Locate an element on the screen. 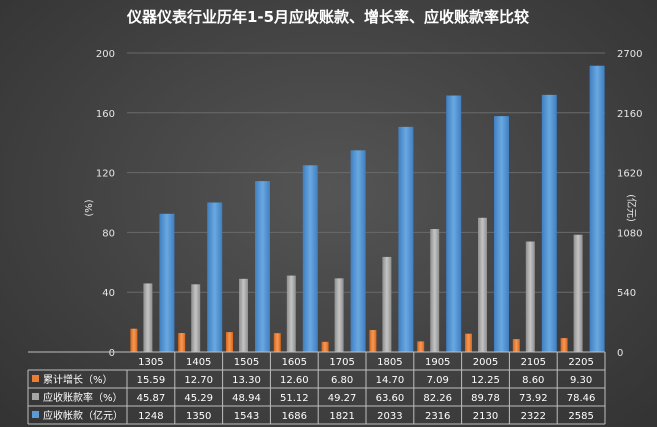 This screenshot has width=657, height=427. data-cell: 82.26 is located at coordinates (437, 398).